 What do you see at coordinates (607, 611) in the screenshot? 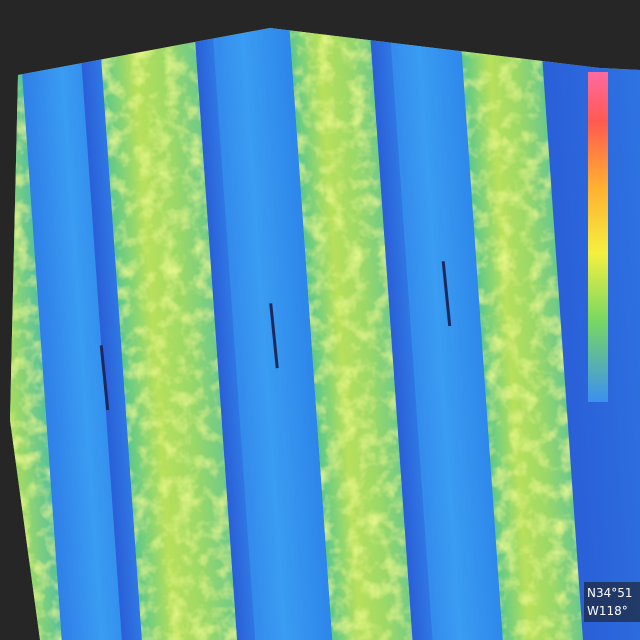
I see `longitude: W118°` at bounding box center [607, 611].